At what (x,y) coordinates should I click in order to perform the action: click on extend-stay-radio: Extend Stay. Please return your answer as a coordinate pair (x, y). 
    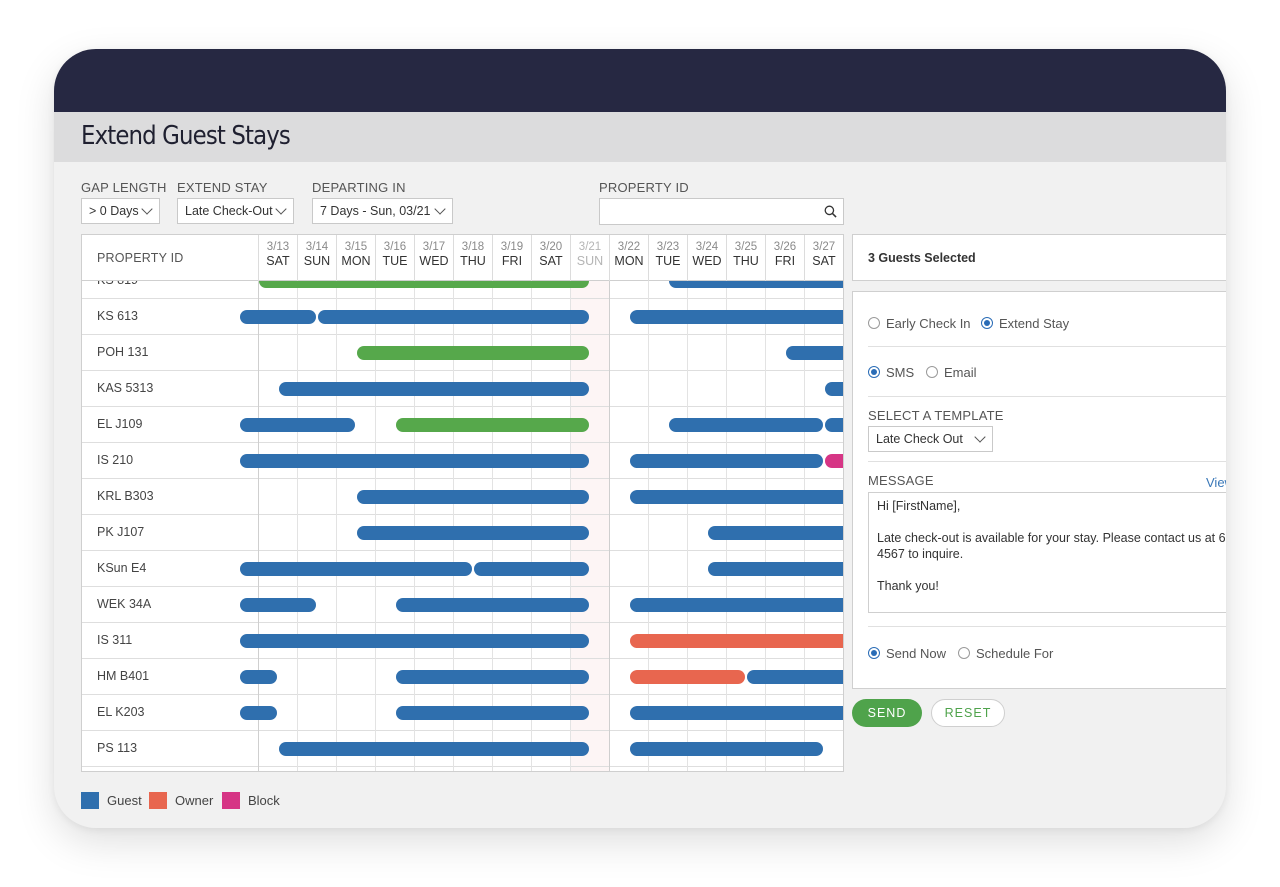
    Looking at the image, I should click on (1025, 323).